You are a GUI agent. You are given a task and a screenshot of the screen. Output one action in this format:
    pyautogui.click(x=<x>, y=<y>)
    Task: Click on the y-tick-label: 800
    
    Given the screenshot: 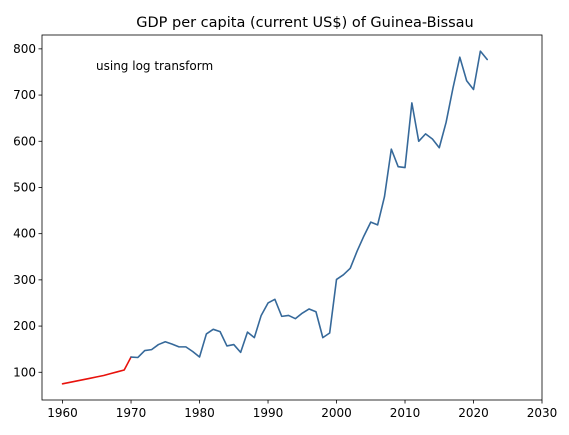 What is the action you would take?
    pyautogui.click(x=24, y=49)
    